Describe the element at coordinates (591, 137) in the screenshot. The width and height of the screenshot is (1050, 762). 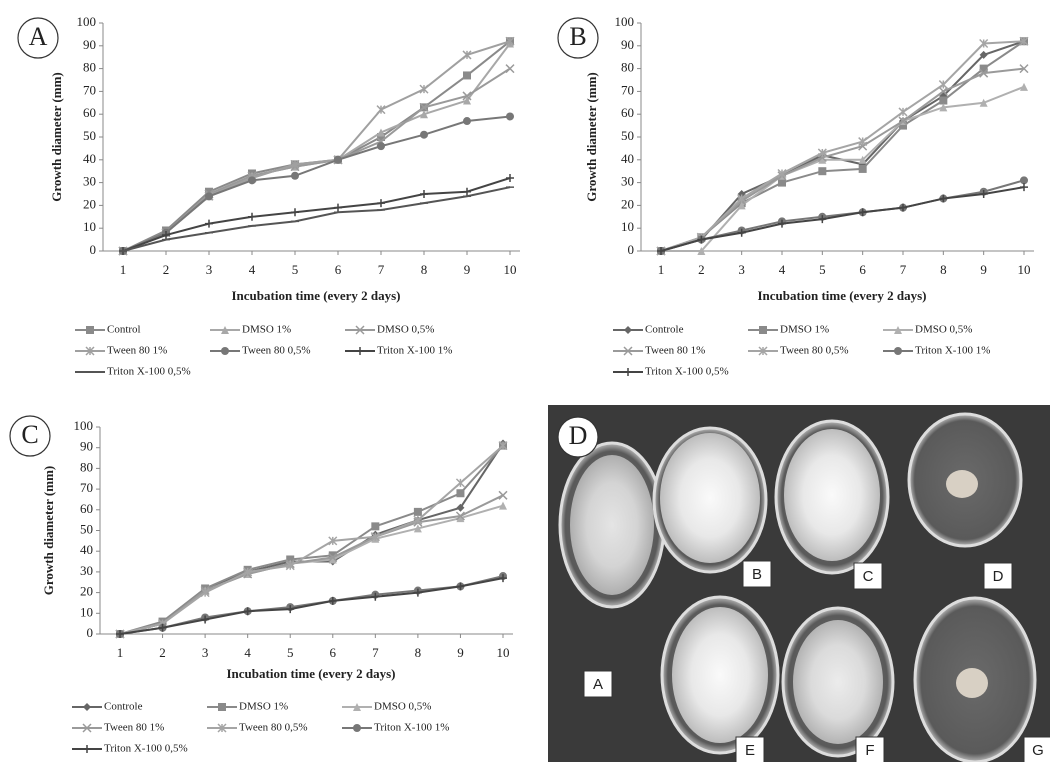
I see `y-axis-title: Growth diameter (mm)` at that location.